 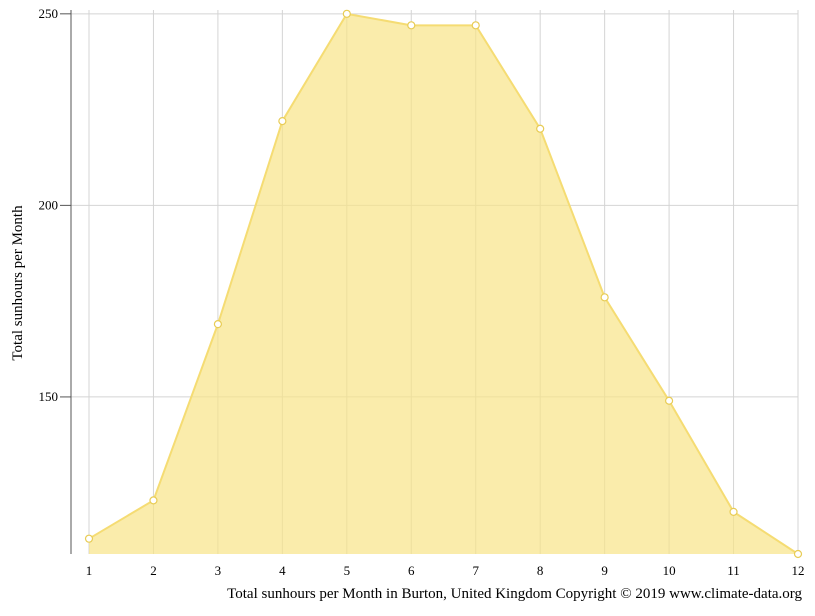 What do you see at coordinates (411, 570) in the screenshot?
I see `x-tick-label: 6` at bounding box center [411, 570].